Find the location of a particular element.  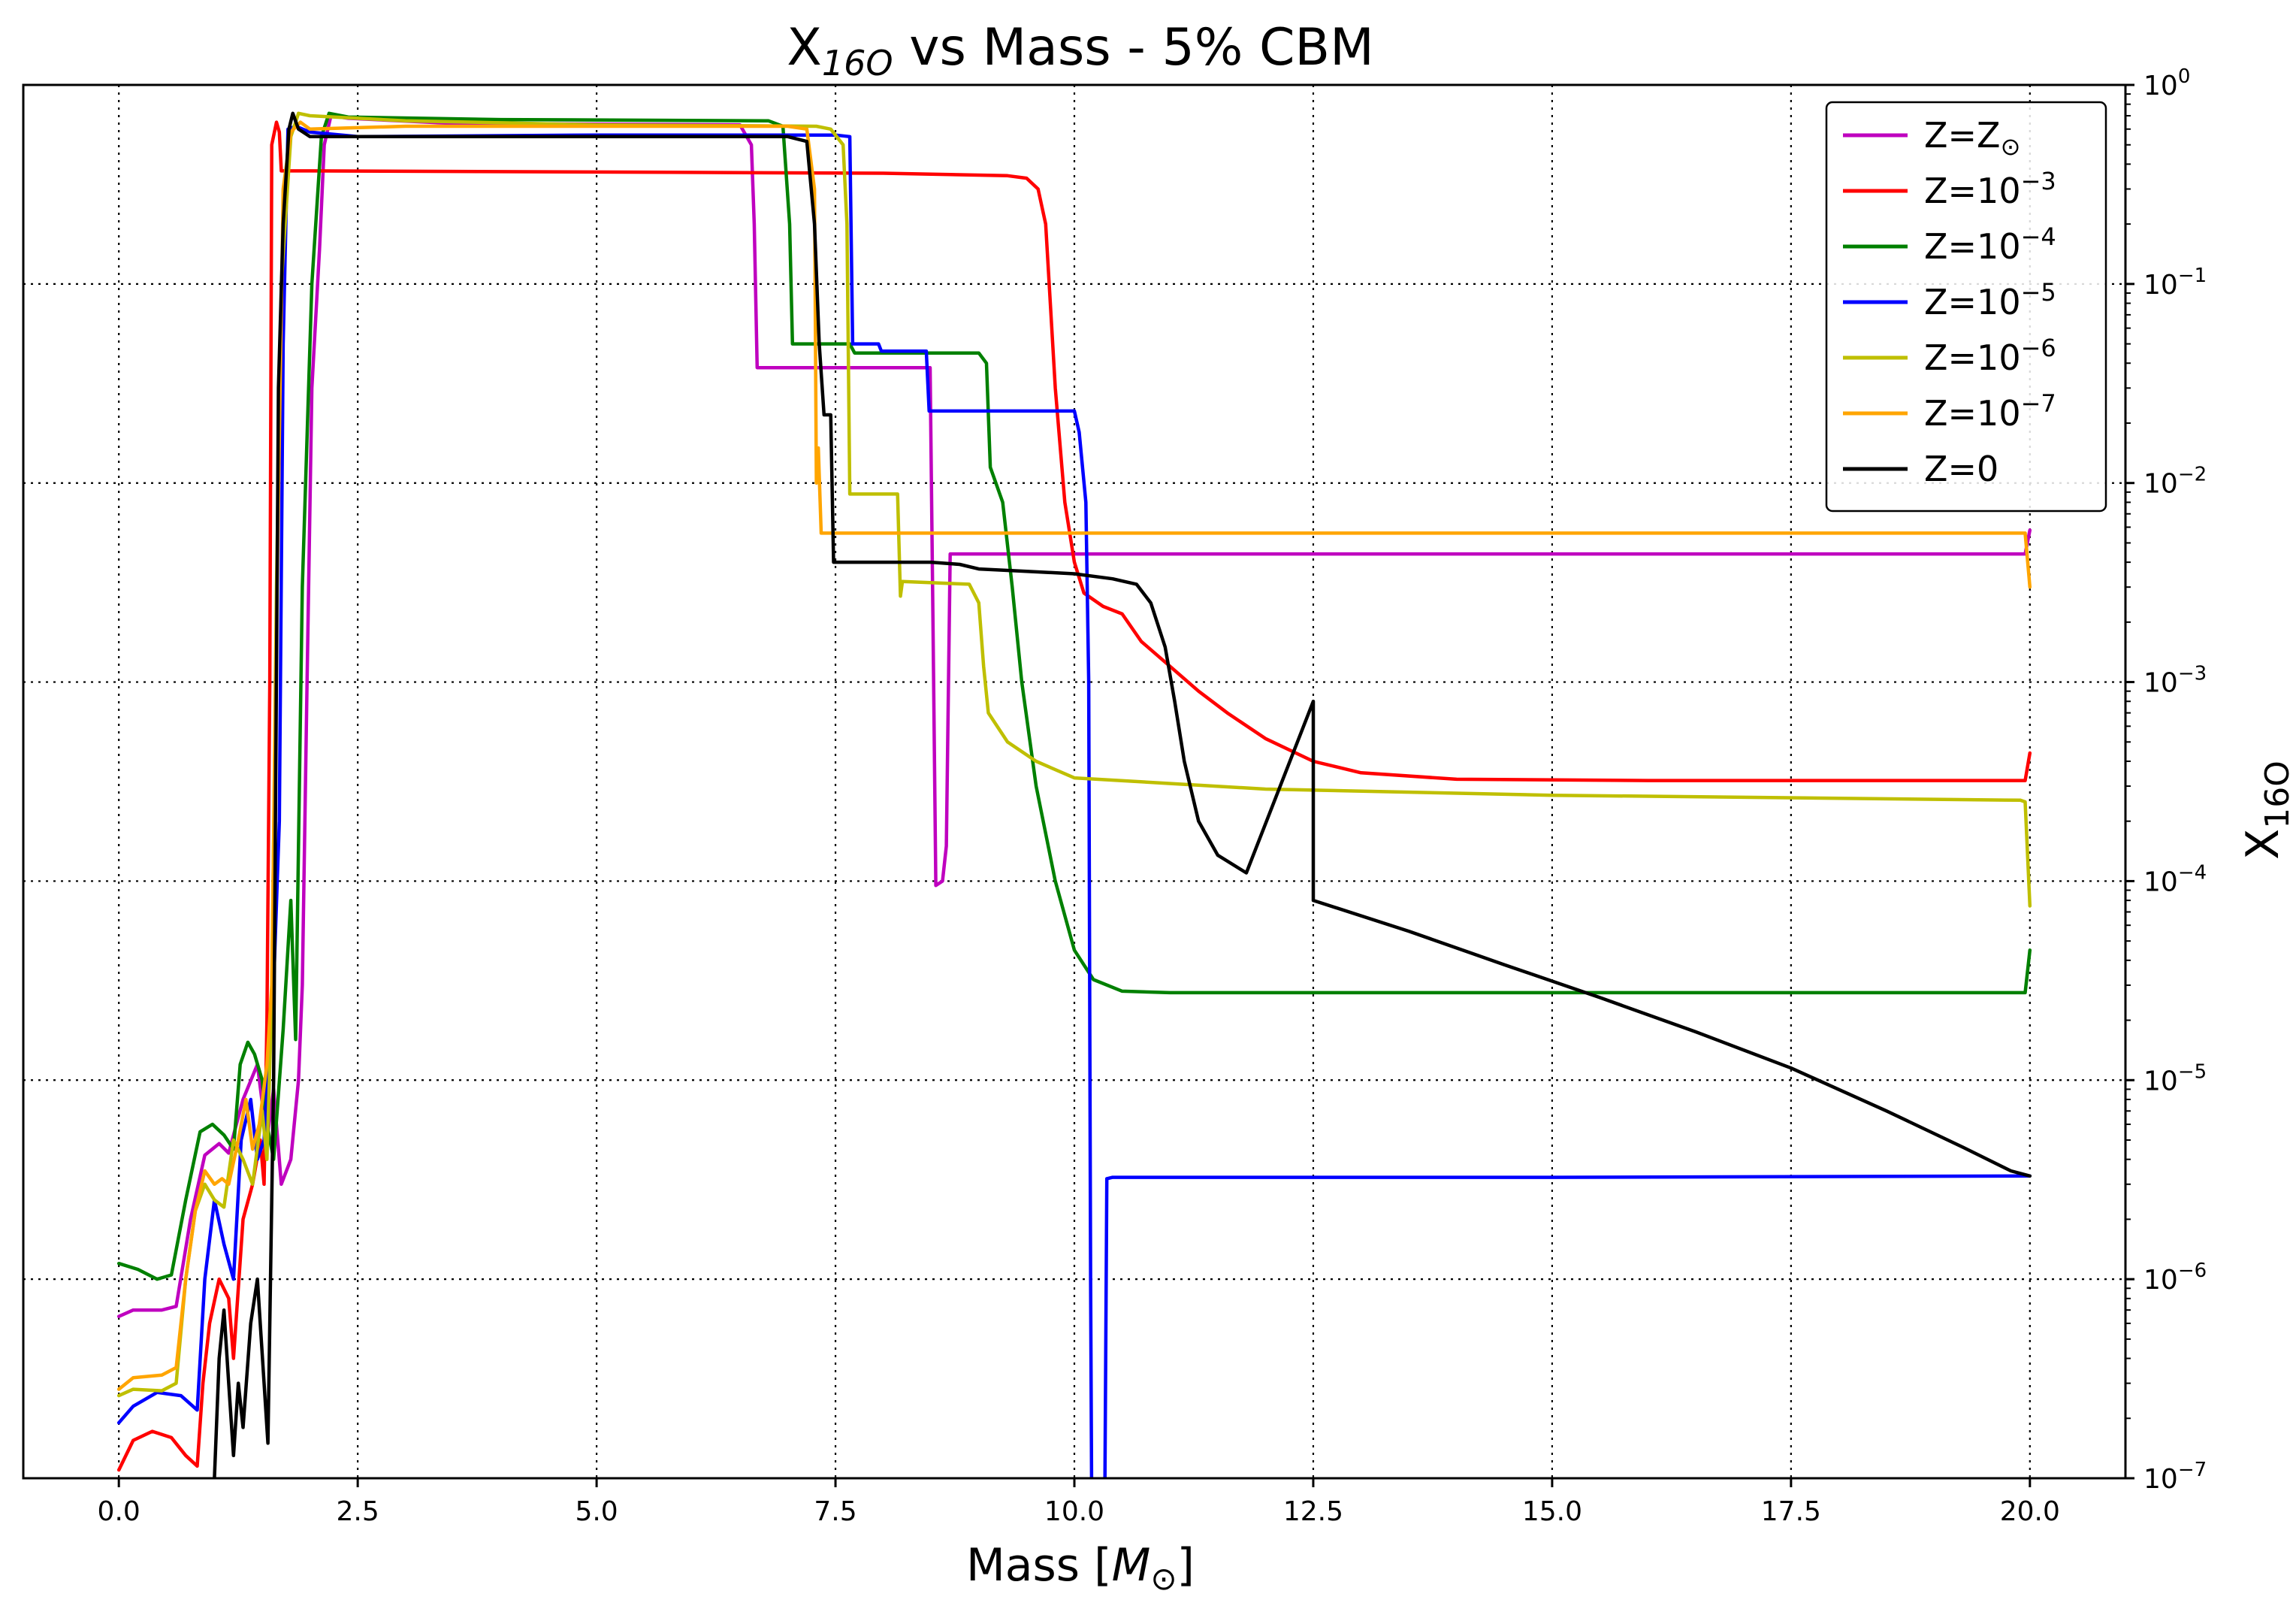

legend-box is located at coordinates (1966, 307).